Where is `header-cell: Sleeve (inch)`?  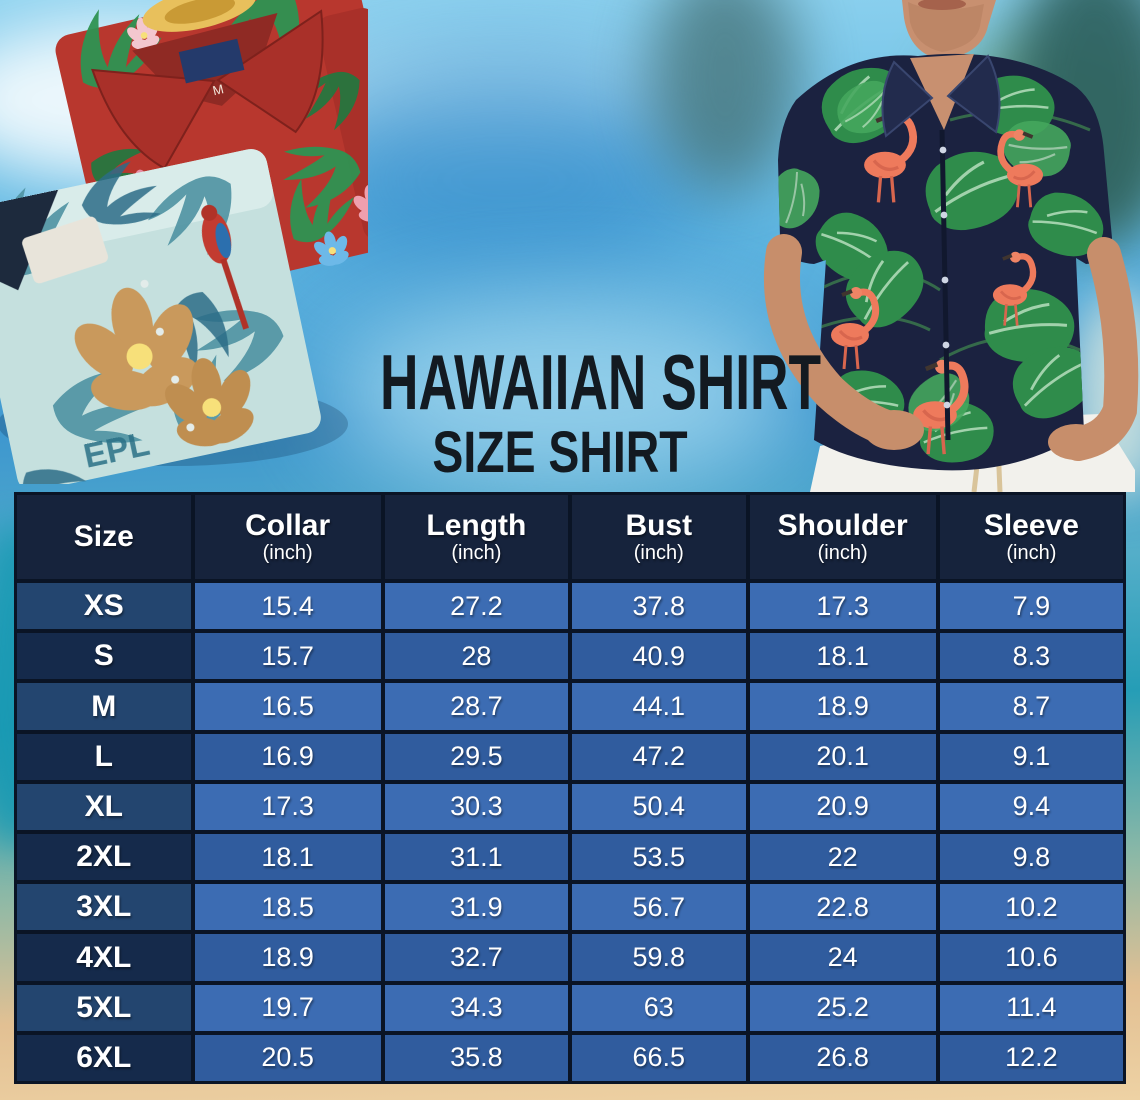 header-cell: Sleeve (inch) is located at coordinates (1031, 537).